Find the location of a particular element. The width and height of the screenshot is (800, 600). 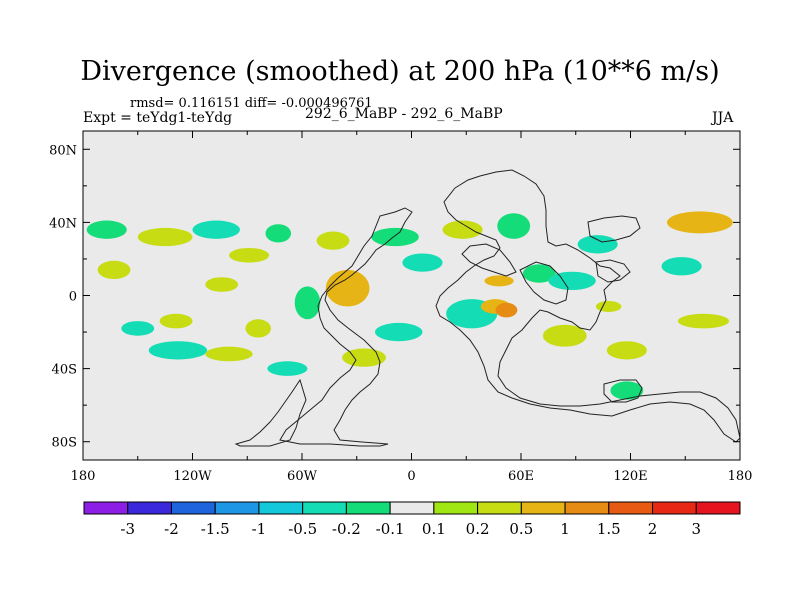

colorbar-label-6: -0.1 is located at coordinates (390, 529).